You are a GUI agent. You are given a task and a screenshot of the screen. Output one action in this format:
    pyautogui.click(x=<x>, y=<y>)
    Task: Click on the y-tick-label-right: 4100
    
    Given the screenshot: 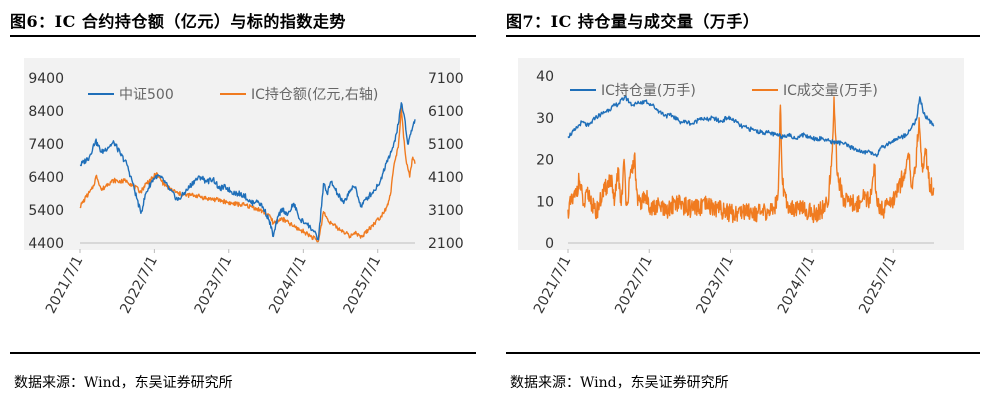 What is the action you would take?
    pyautogui.click(x=446, y=178)
    